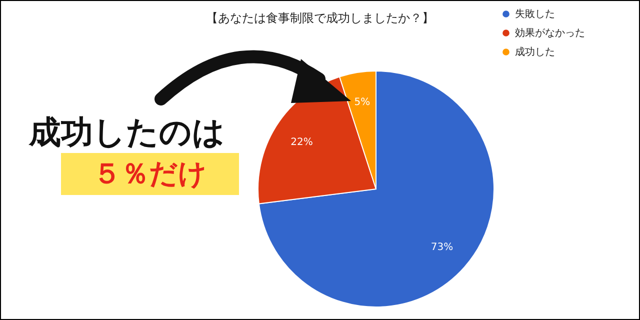  Describe the element at coordinates (150, 174) in the screenshot. I see `text: ５％だけ` at that location.